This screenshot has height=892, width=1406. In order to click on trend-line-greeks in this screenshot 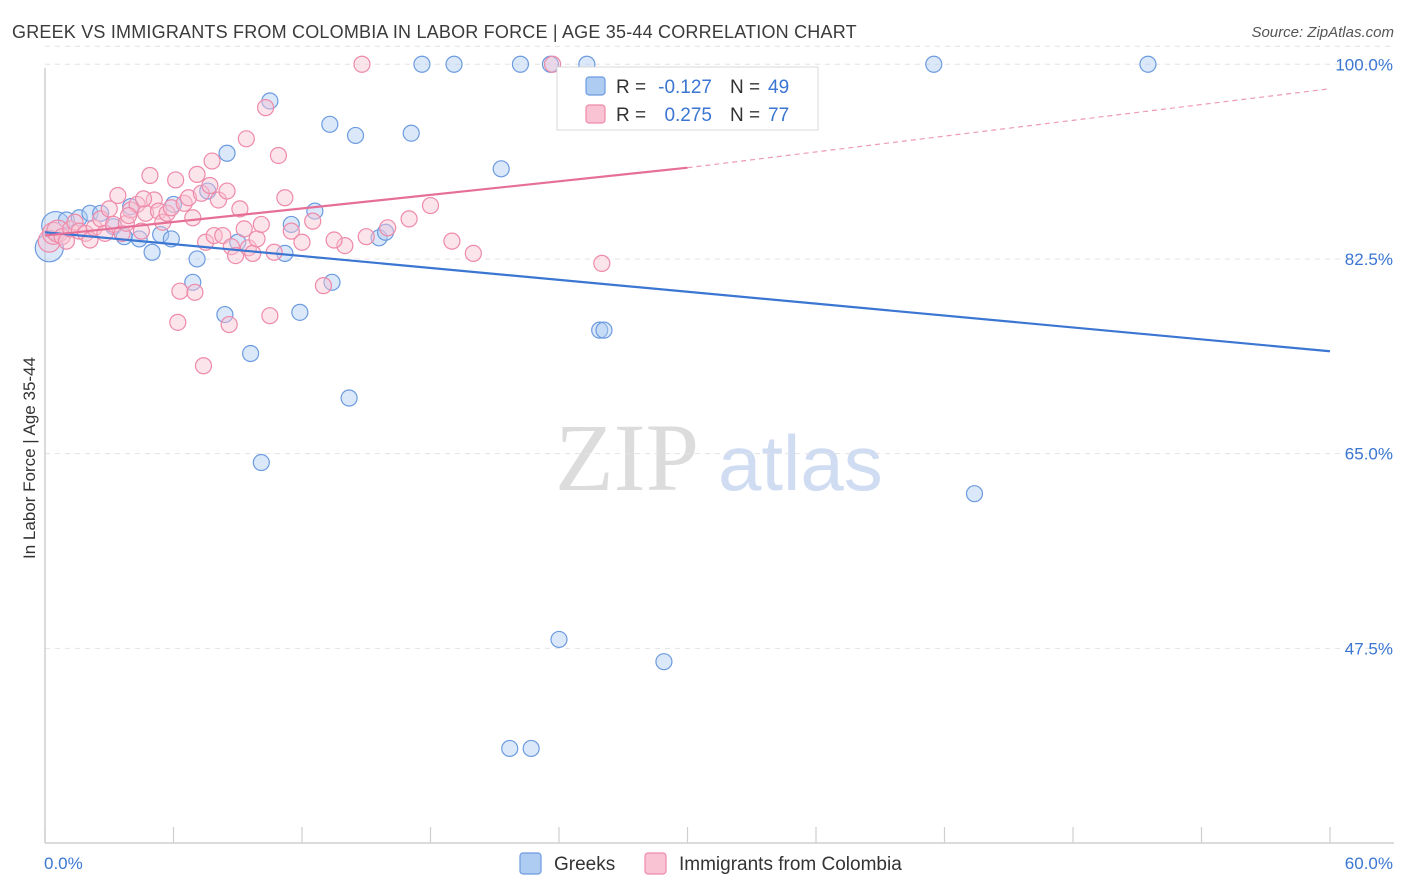, I will do `click(687, 292)`.